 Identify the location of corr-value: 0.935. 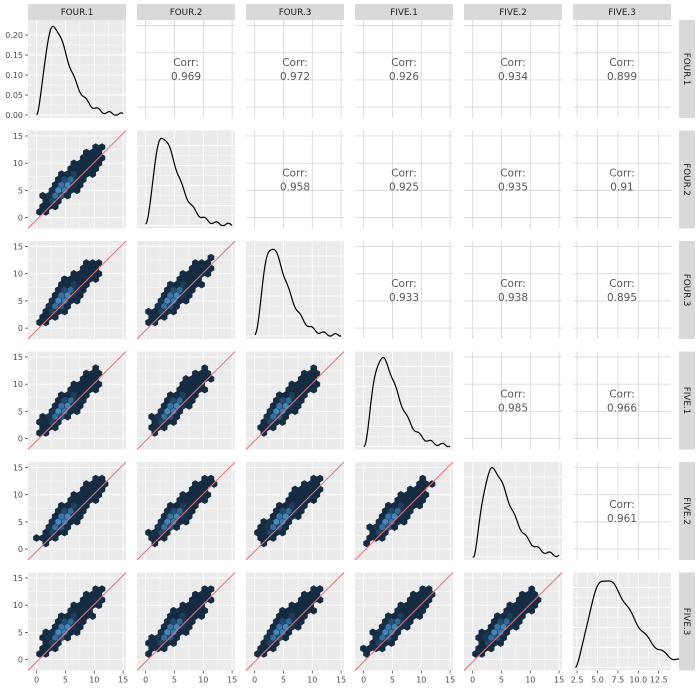
(513, 188).